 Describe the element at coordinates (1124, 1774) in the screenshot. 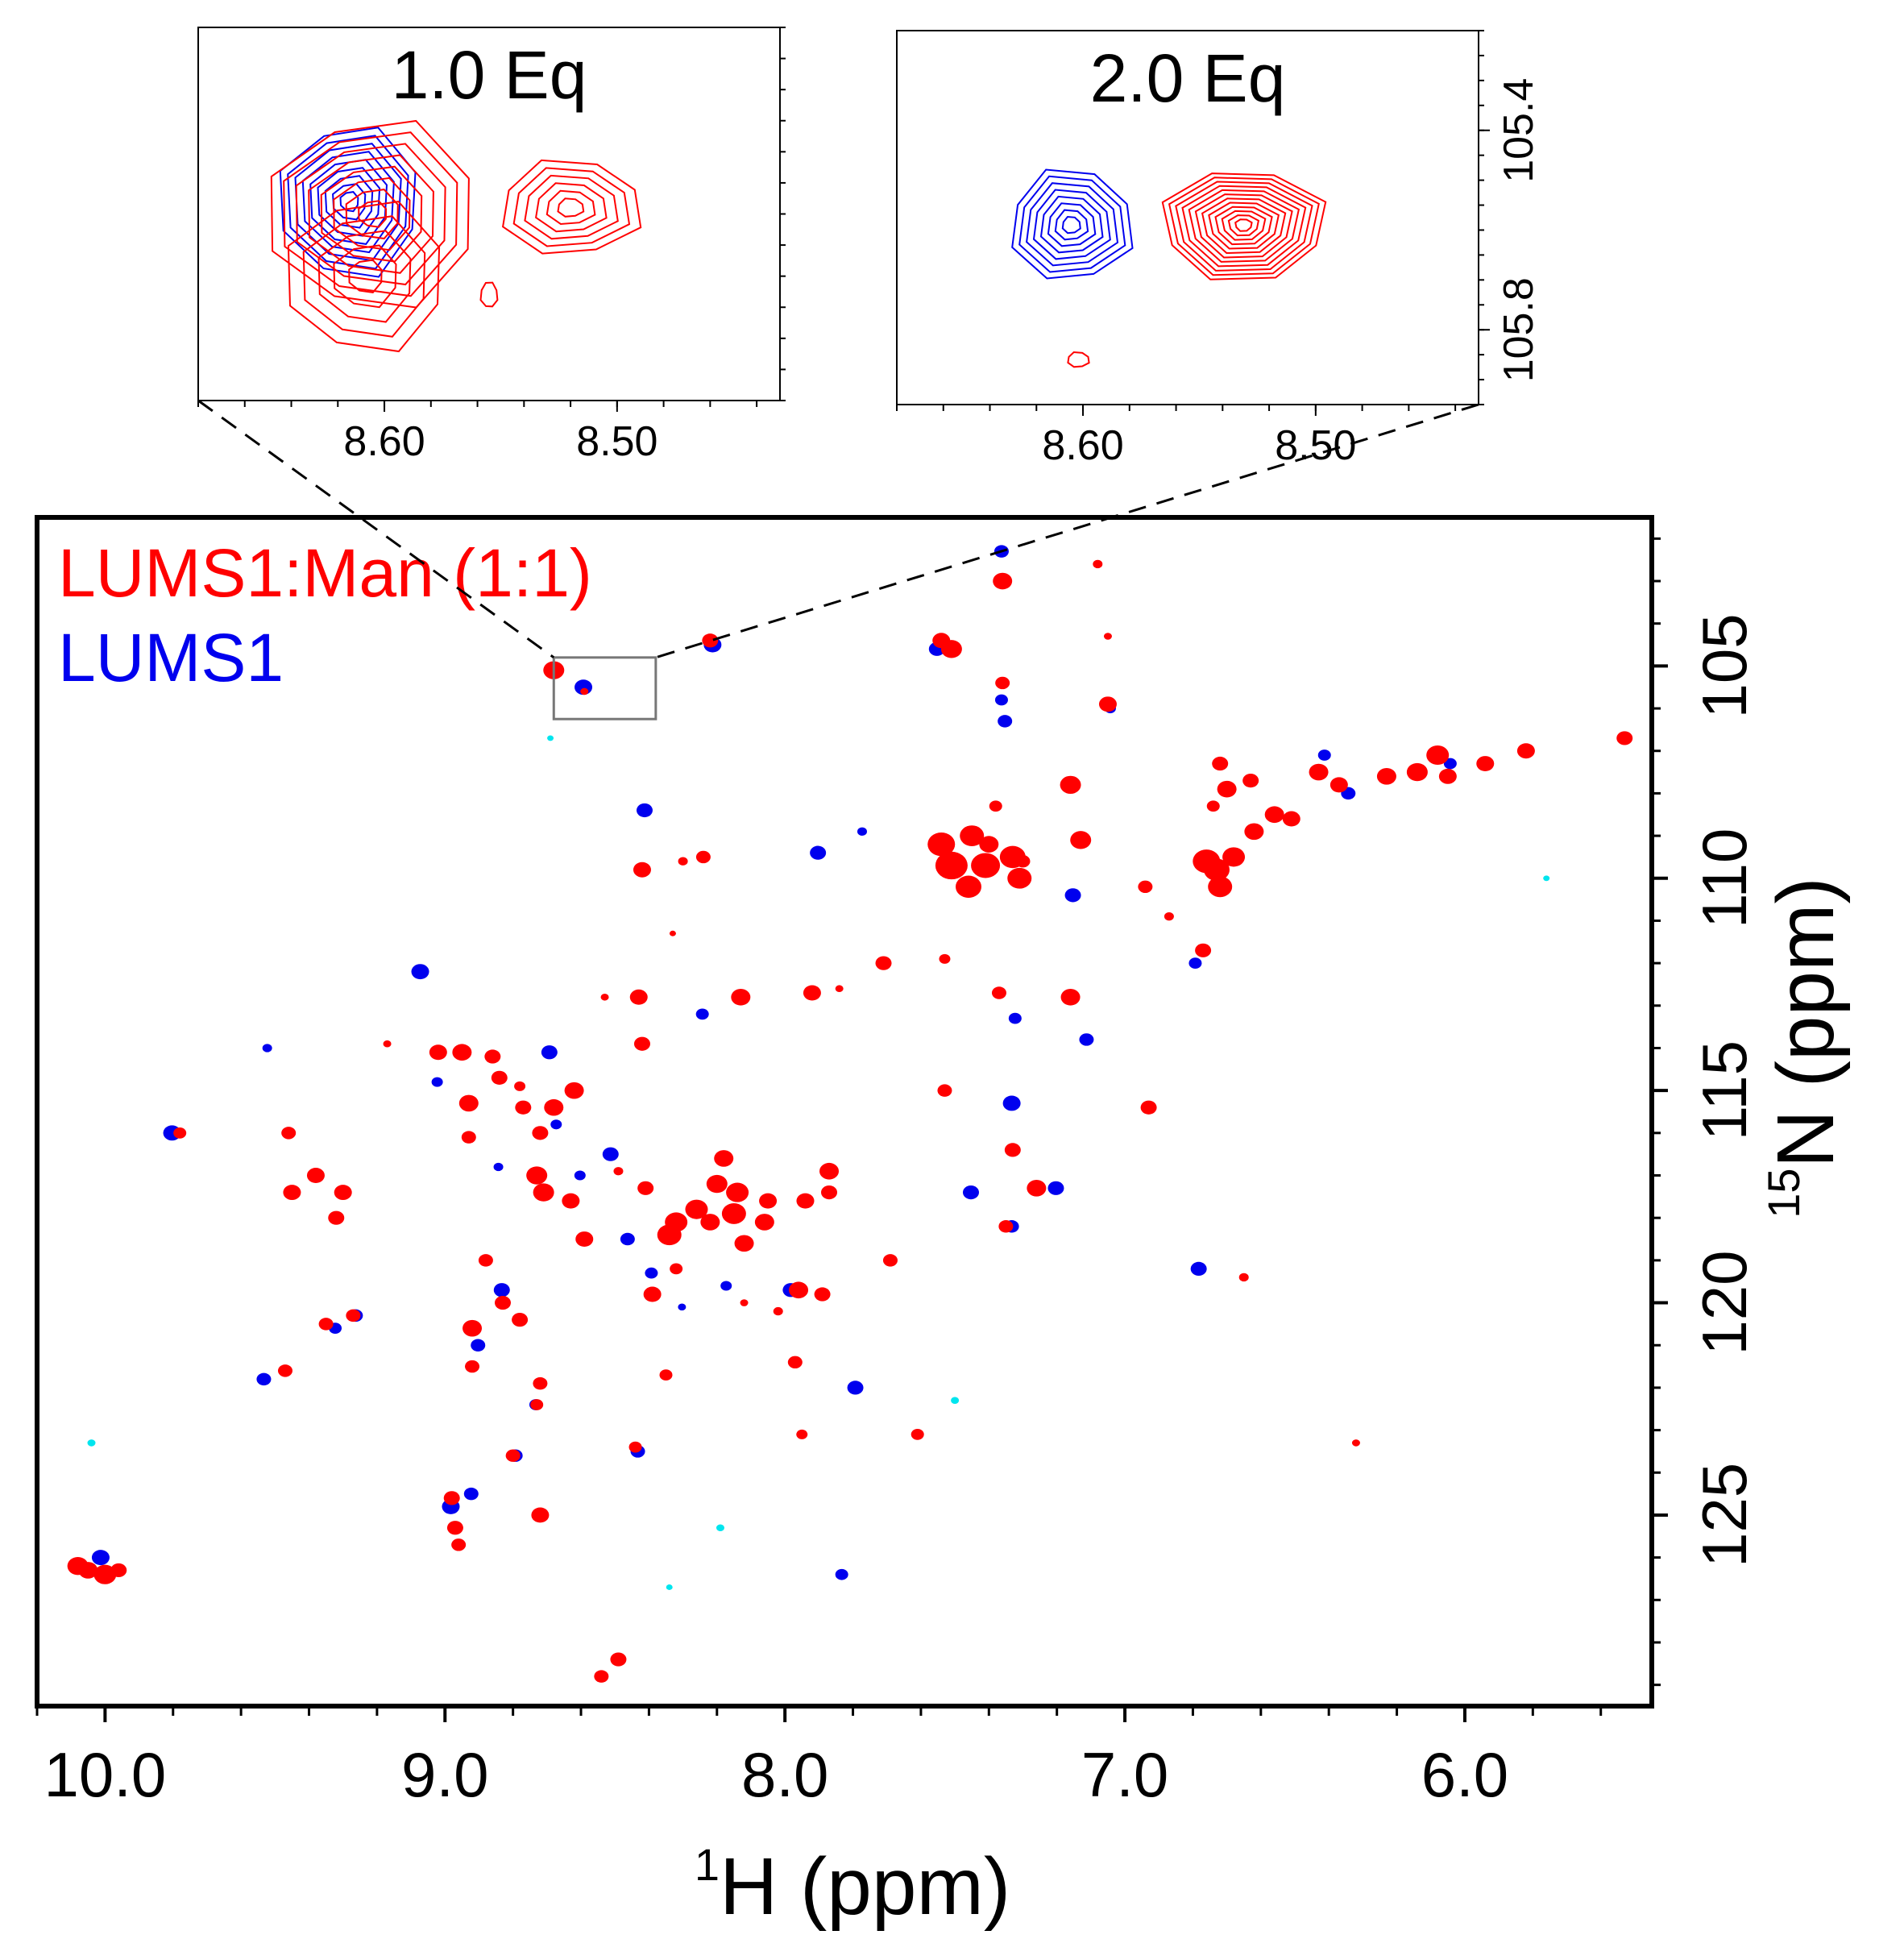

I see `x-tick-label: 7.0` at that location.